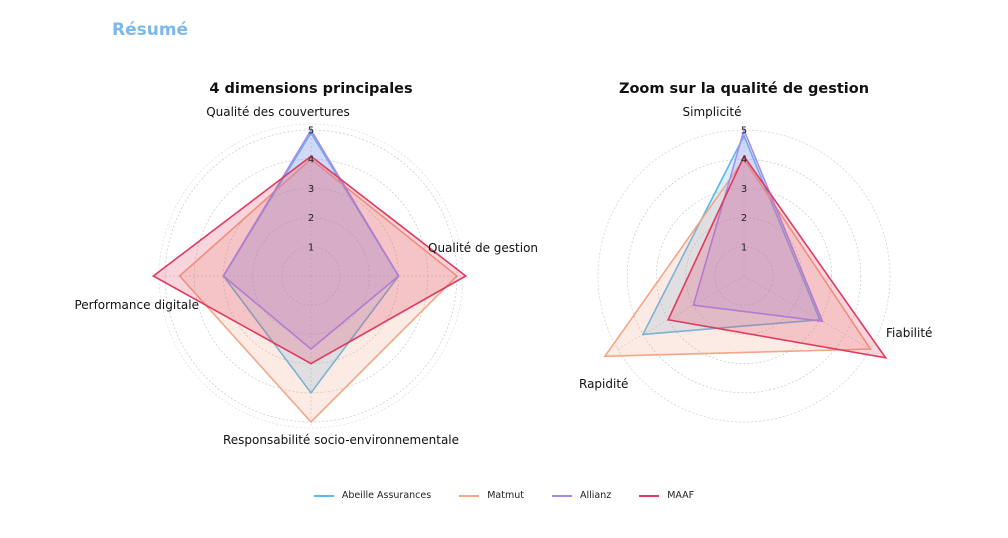 The height and width of the screenshot is (538, 1008). I want to click on legend-label: Abeille Assurances, so click(386, 495).